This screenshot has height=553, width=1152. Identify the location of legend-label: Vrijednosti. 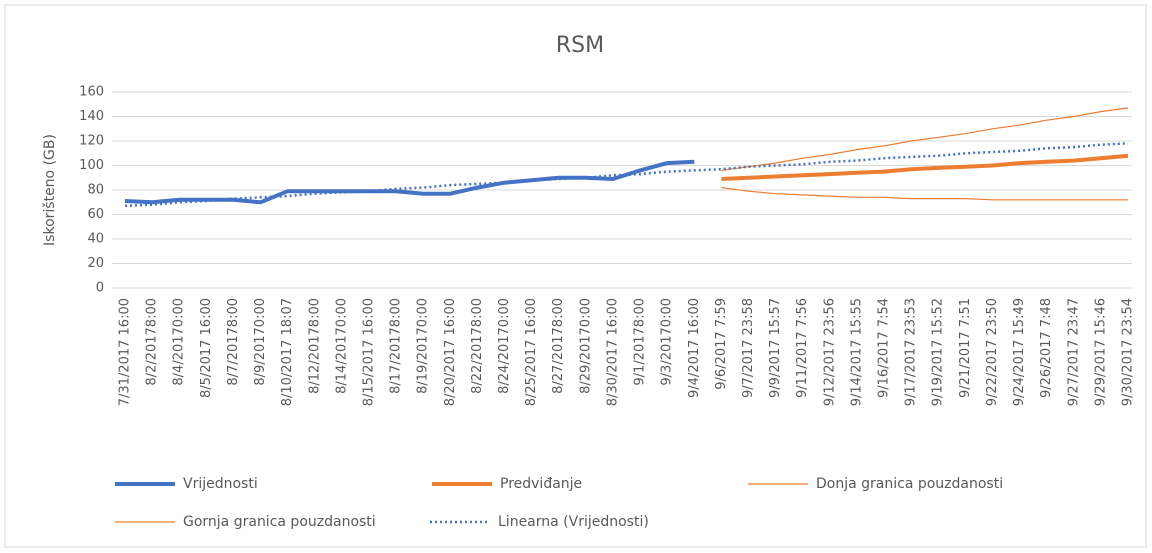
(220, 484).